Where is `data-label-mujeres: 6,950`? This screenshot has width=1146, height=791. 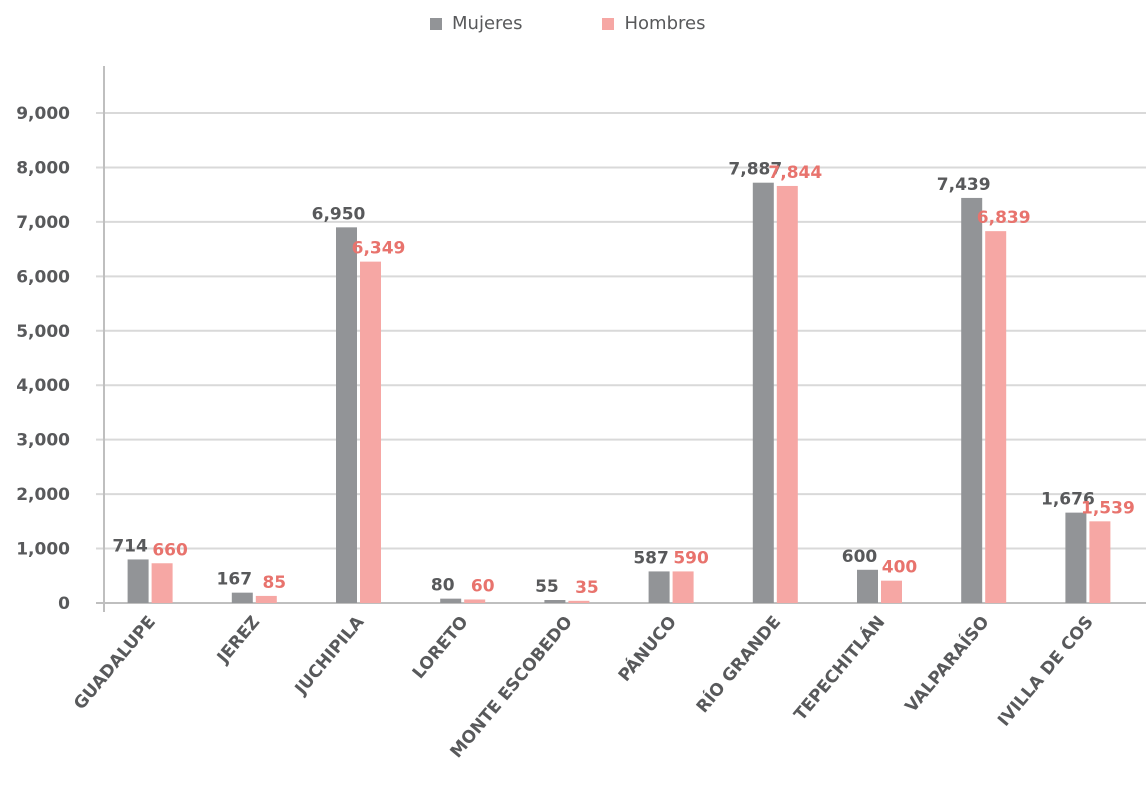
data-label-mujeres: 6,950 is located at coordinates (339, 214).